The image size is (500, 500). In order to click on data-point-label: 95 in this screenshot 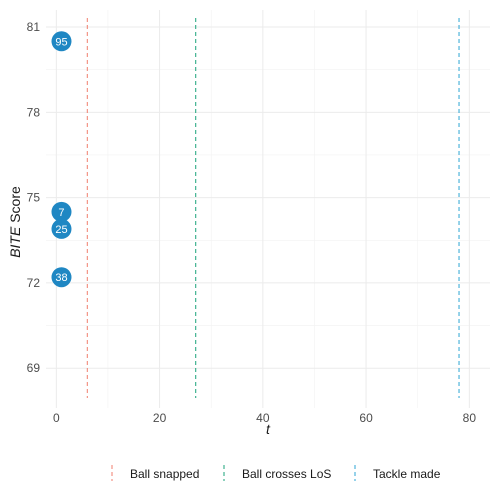, I will do `click(61, 42)`.